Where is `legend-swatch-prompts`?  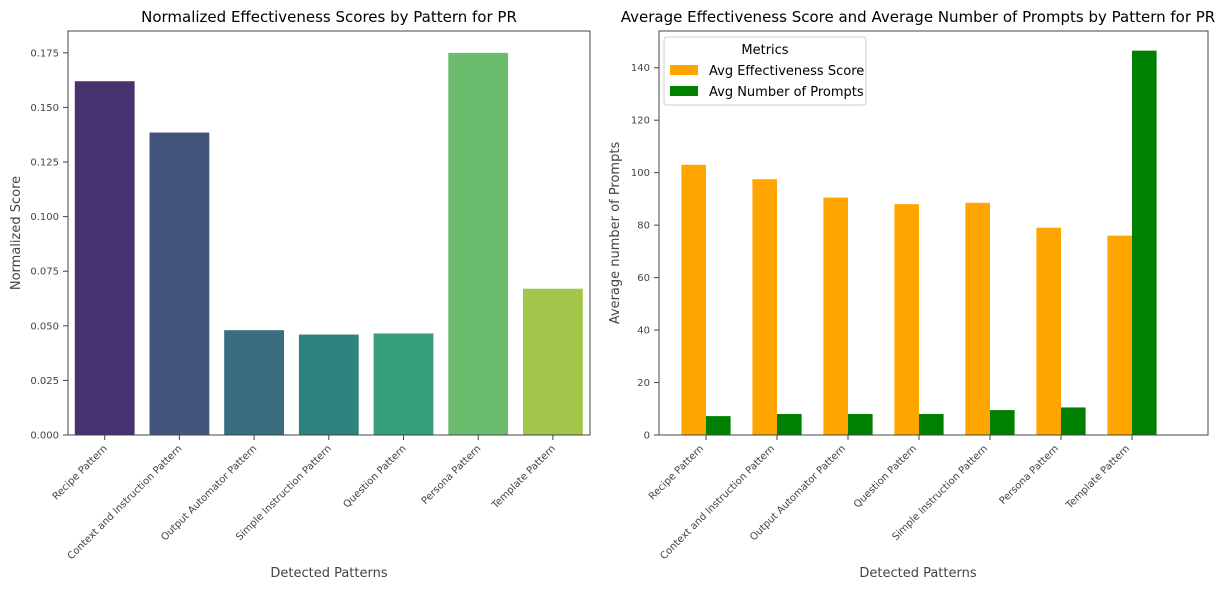 legend-swatch-prompts is located at coordinates (684, 91).